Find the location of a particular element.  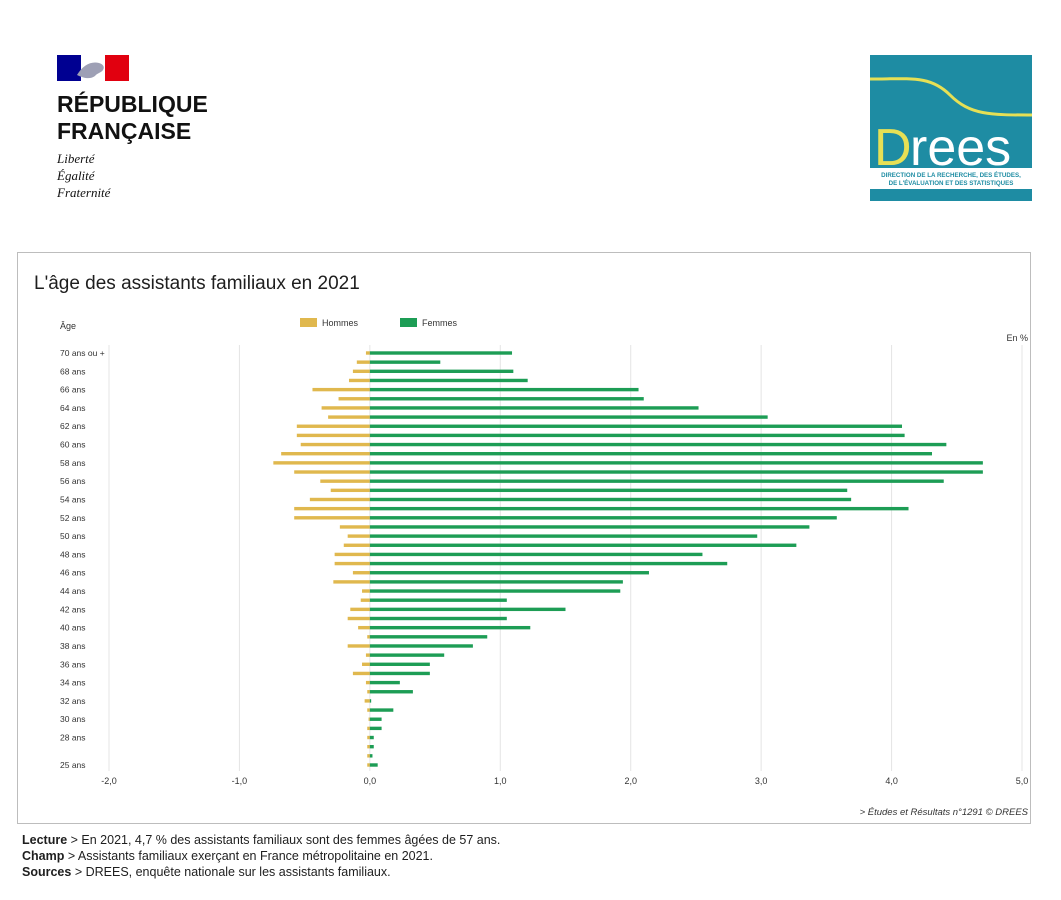

x-tick-label: 0,0 is located at coordinates (370, 781).